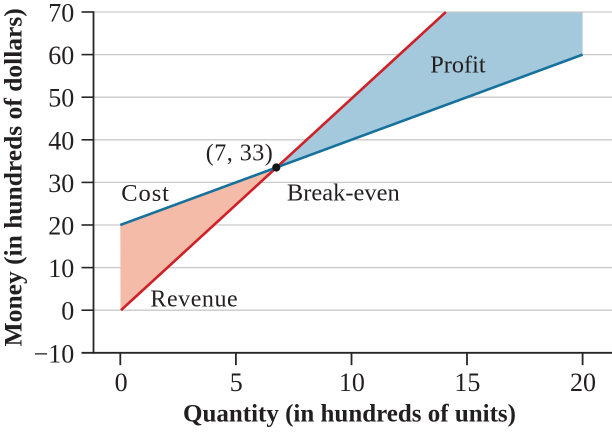  Describe the element at coordinates (458, 64) in the screenshot. I see `svg-text: Profit` at that location.